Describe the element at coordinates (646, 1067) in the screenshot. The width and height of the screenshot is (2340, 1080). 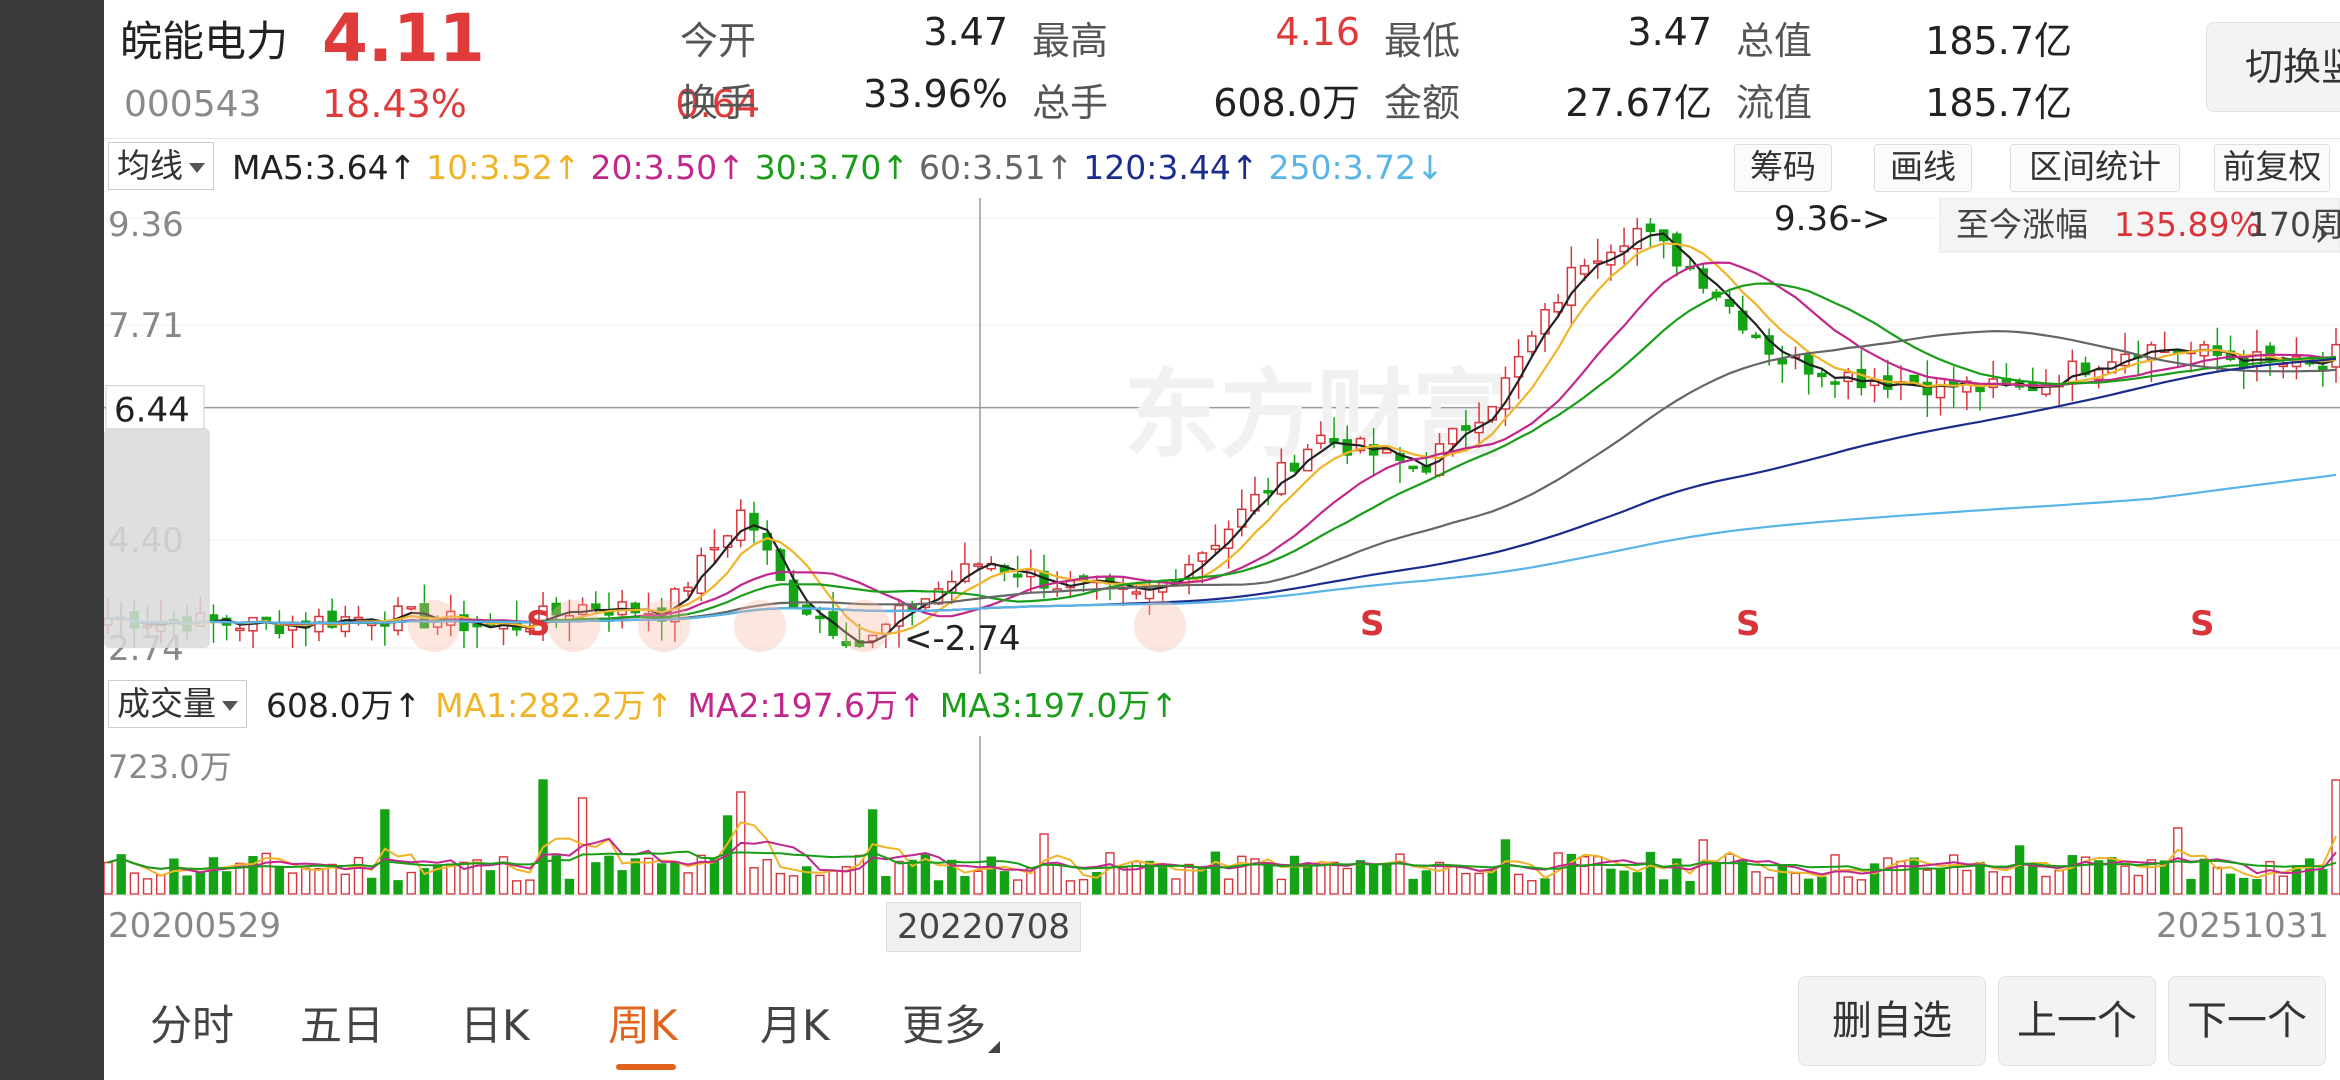
I see `active-tab-indicator` at that location.